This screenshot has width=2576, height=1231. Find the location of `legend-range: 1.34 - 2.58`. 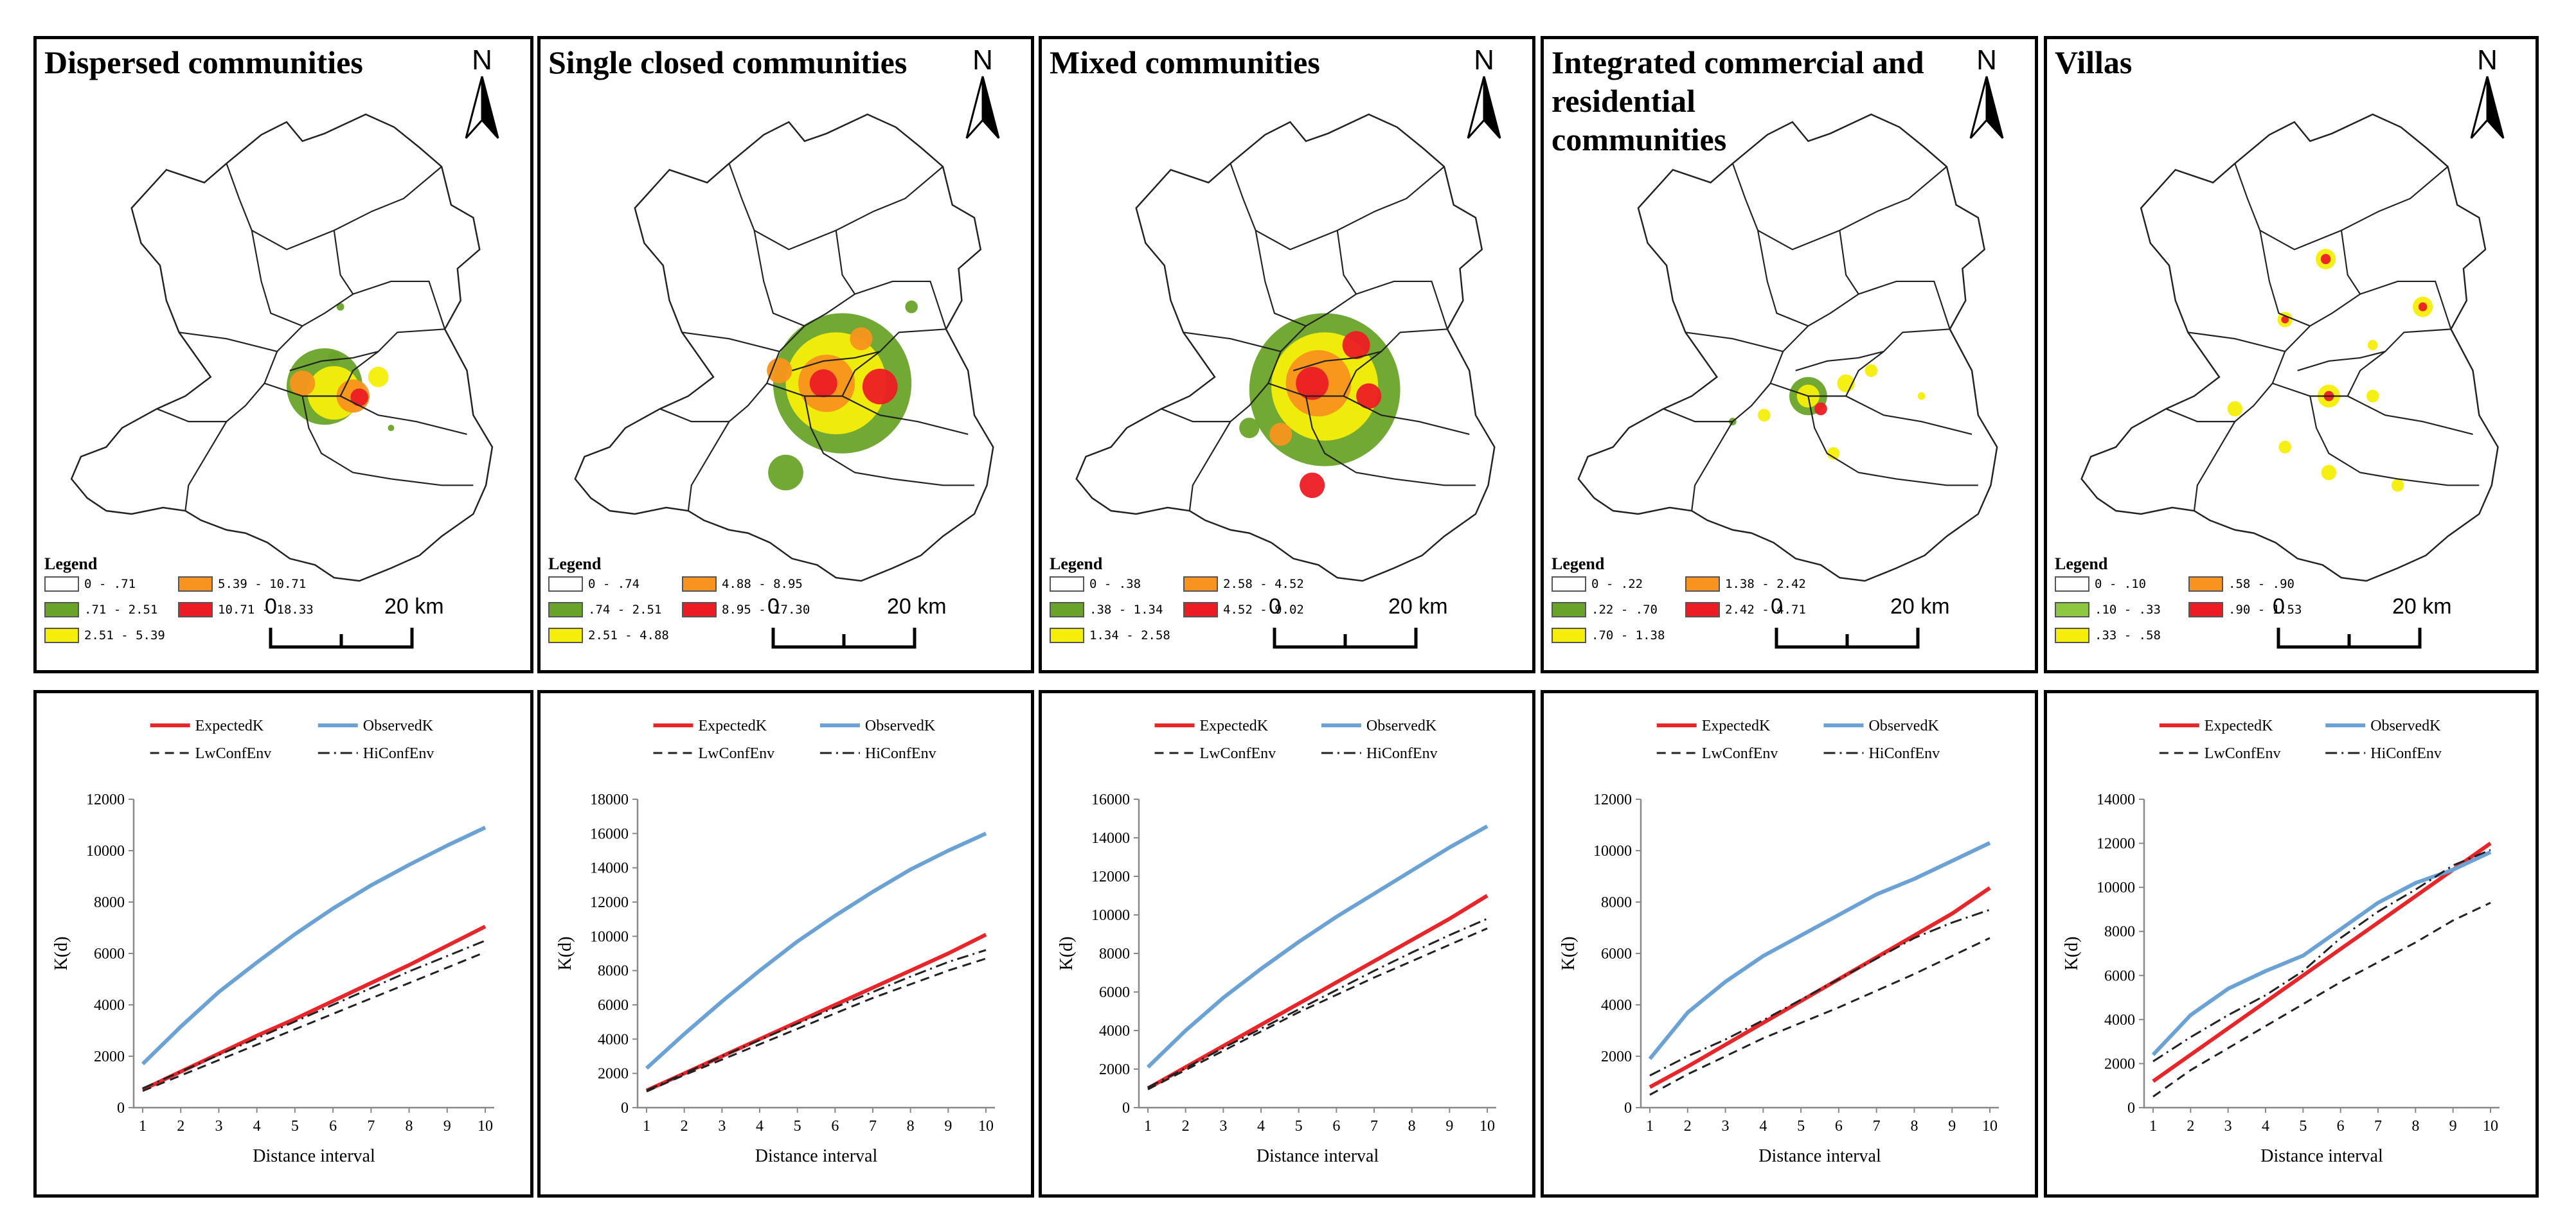

legend-range: 1.34 - 2.58 is located at coordinates (1129, 635).